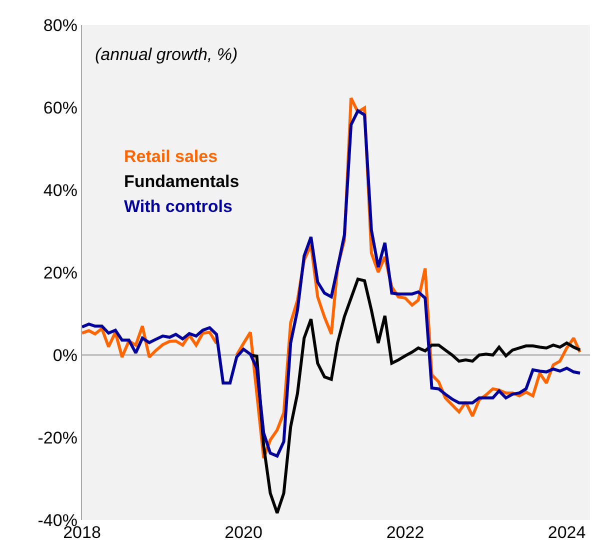 Image resolution: width=600 pixels, height=554 pixels. What do you see at coordinates (567, 532) in the screenshot?
I see `x-tick-label: 2024` at bounding box center [567, 532].